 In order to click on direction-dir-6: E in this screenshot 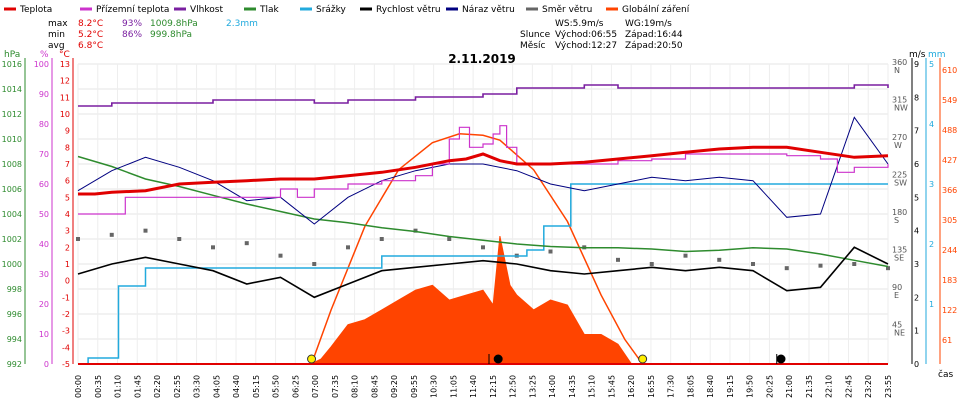, I will do `click(896, 295)`.